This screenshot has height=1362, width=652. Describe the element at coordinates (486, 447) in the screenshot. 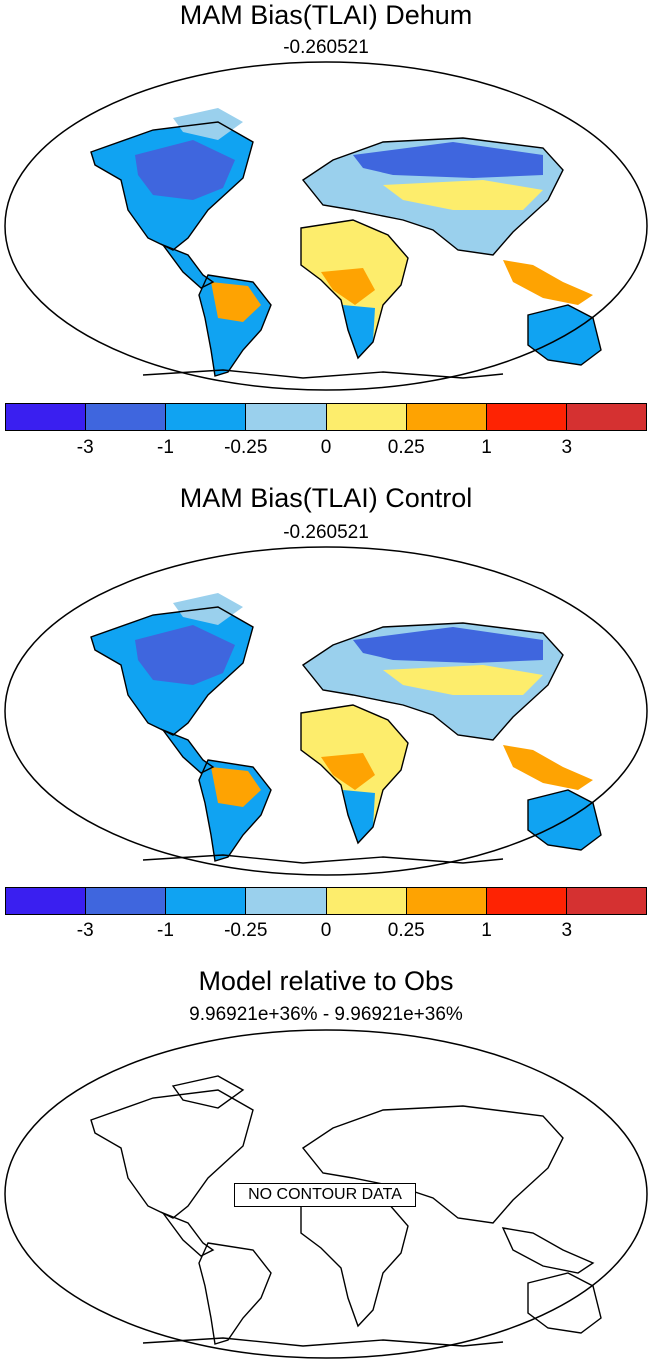

I see `colorbar-1-label: 1` at that location.